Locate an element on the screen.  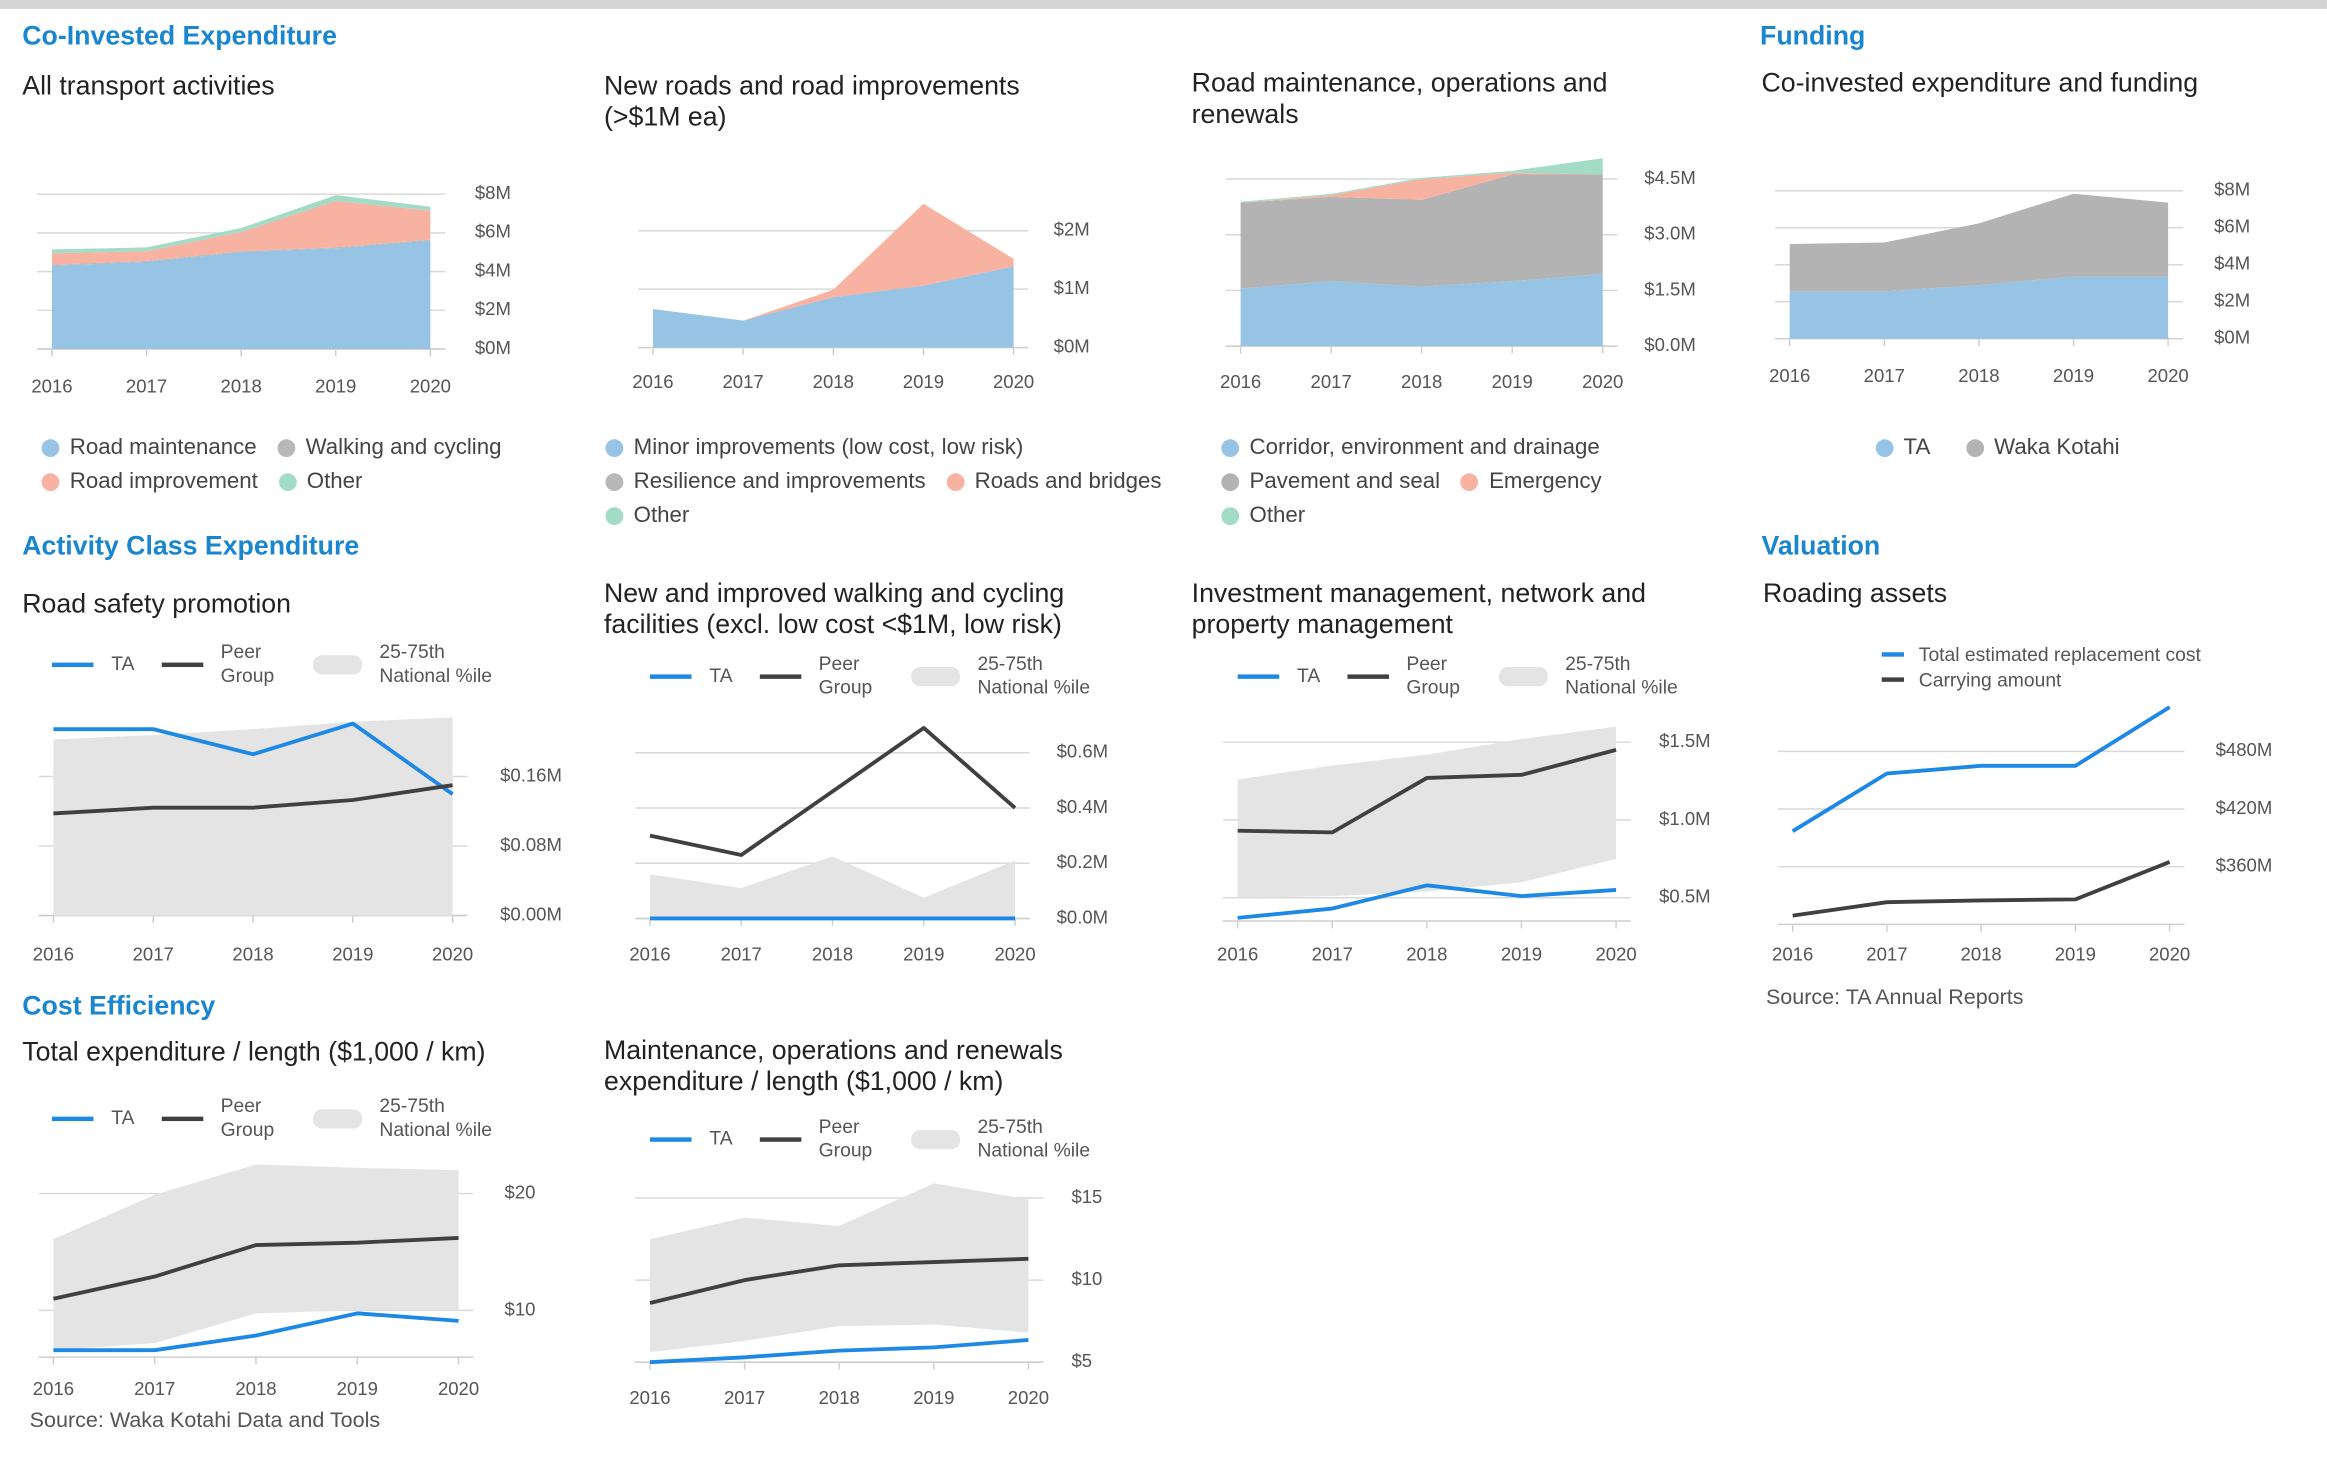
legend-label: Road maintenance is located at coordinates (163, 447).